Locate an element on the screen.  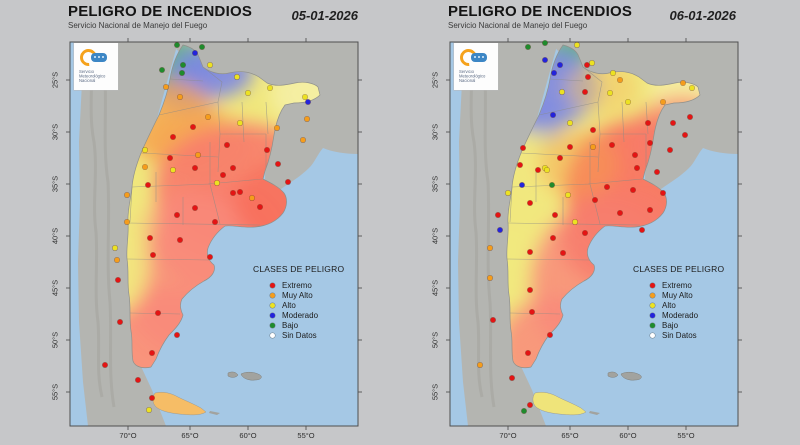
forecast-date: 05-01-2026 is located at coordinates (325, 15).